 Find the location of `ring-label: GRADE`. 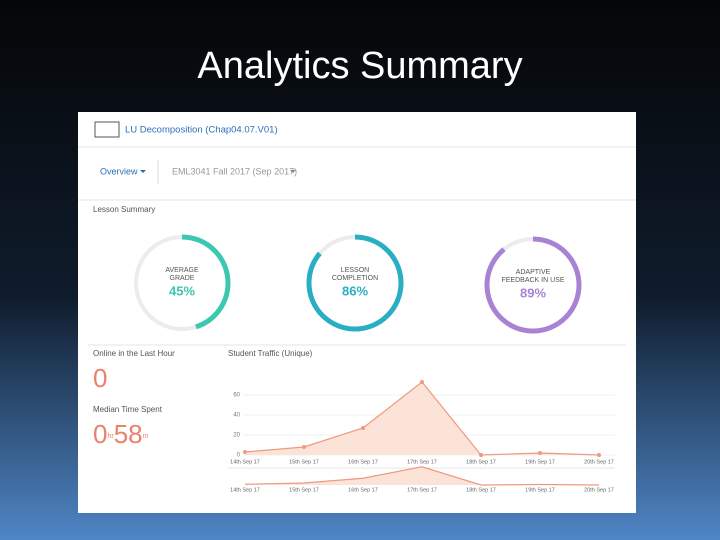

ring-label: GRADE is located at coordinates (182, 278).